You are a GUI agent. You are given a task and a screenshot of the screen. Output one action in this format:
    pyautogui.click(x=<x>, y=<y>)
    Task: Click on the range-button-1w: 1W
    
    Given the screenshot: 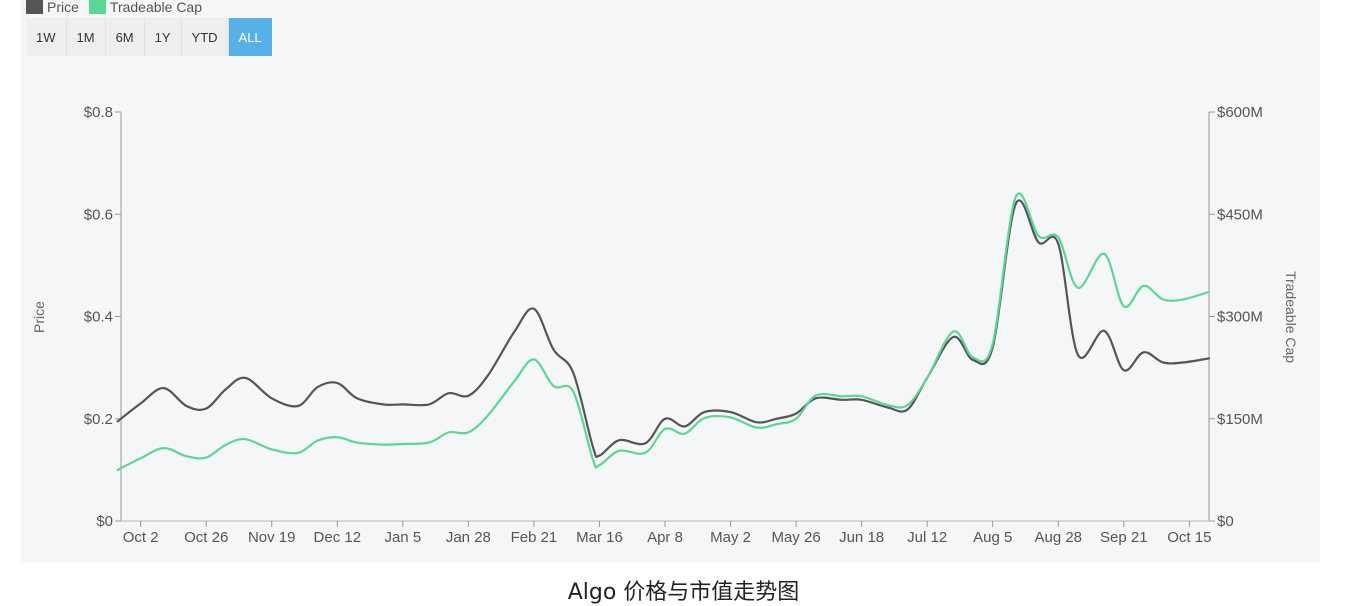 What is the action you would take?
    pyautogui.click(x=46, y=37)
    